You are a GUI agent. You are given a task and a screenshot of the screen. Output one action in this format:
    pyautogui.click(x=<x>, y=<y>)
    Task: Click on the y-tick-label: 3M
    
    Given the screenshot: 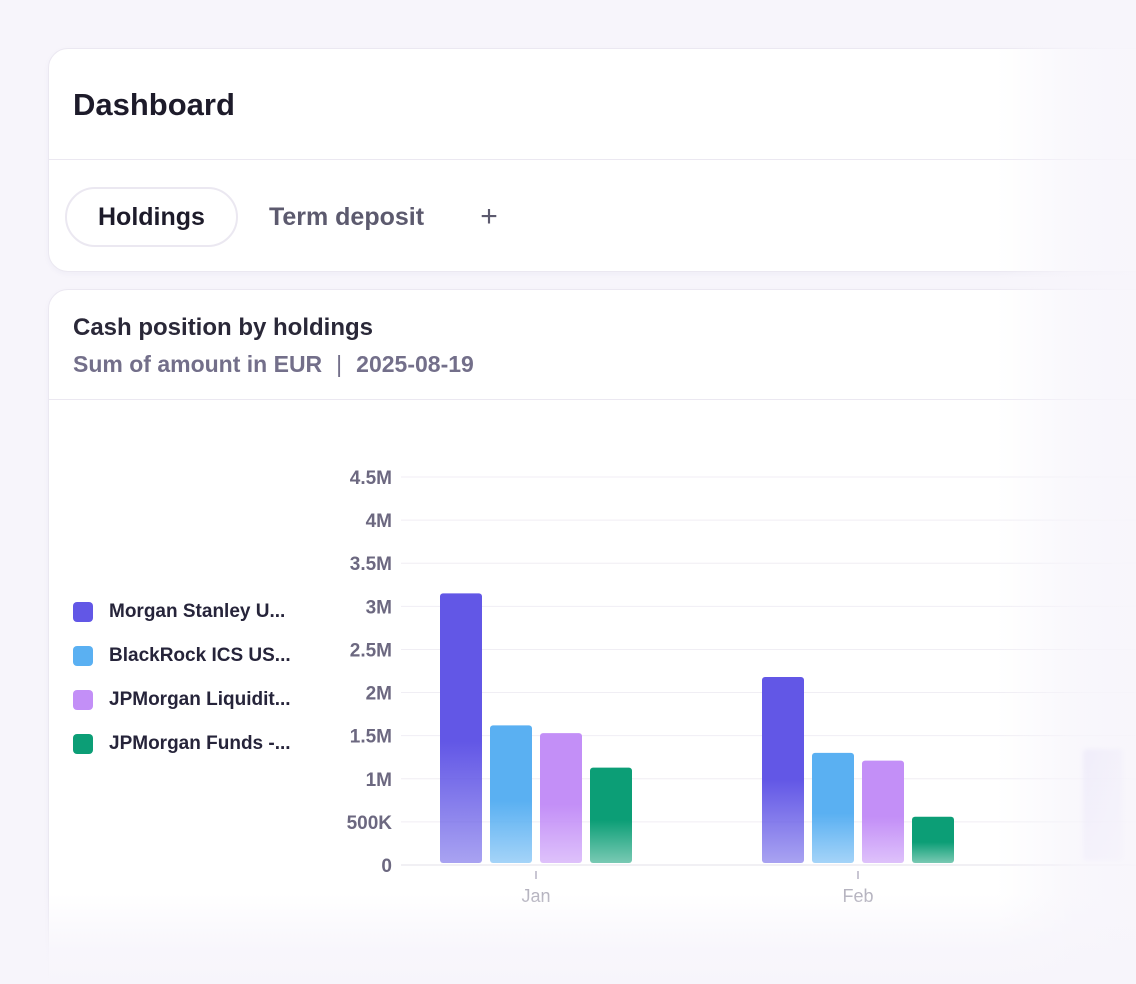 What is the action you would take?
    pyautogui.click(x=379, y=607)
    